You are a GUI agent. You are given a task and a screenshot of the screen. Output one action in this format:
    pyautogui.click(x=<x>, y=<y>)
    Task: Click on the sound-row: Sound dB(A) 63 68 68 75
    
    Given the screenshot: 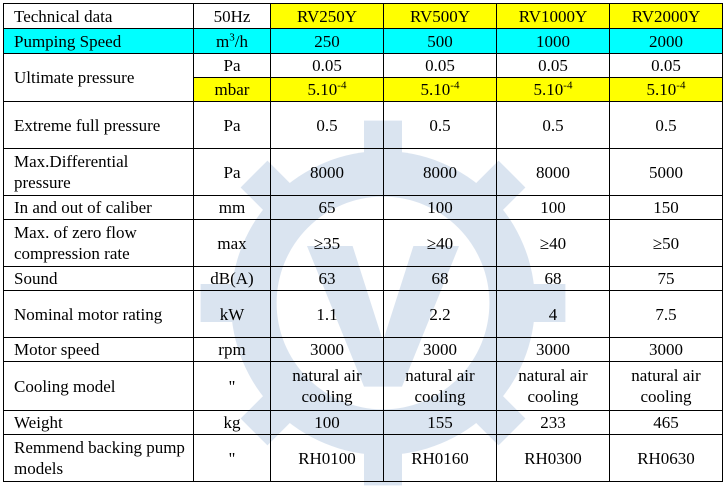 What is the action you would take?
    pyautogui.click(x=363, y=278)
    